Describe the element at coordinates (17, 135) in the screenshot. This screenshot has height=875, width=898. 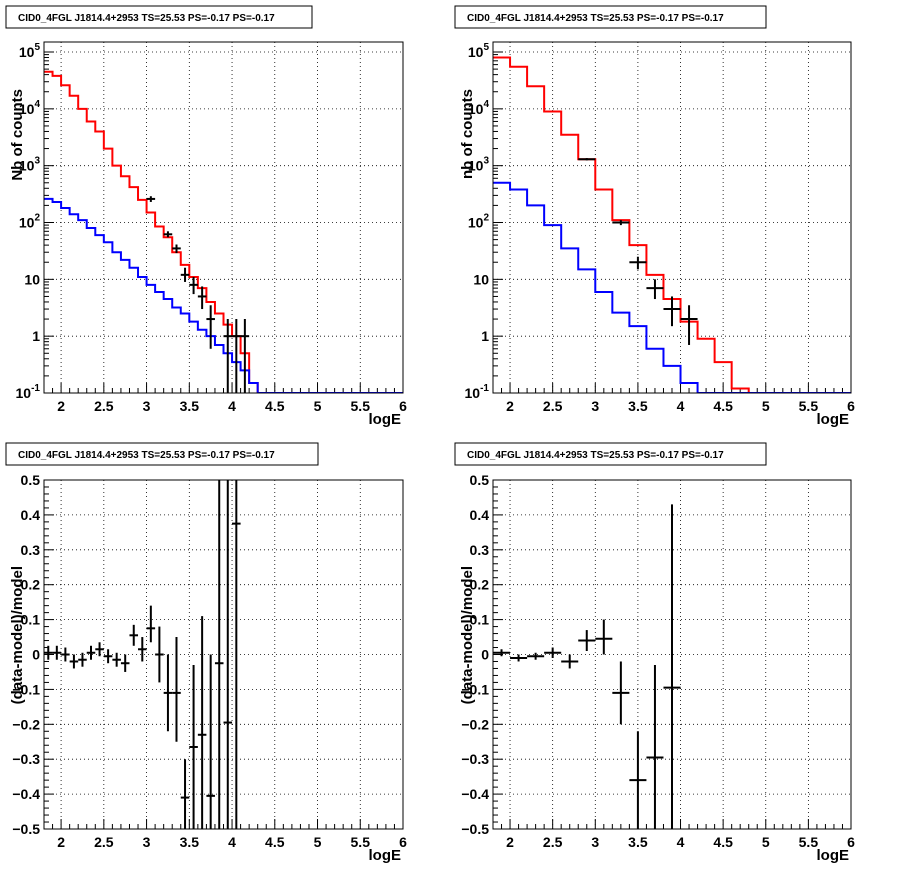
I see `y-axis-label: Nb of counts` at that location.